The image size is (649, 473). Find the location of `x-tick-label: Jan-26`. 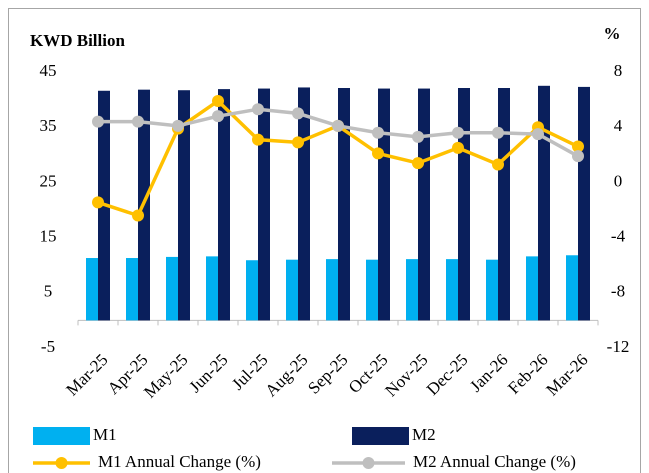

x-tick-label: Jan-26 is located at coordinates (488, 372).